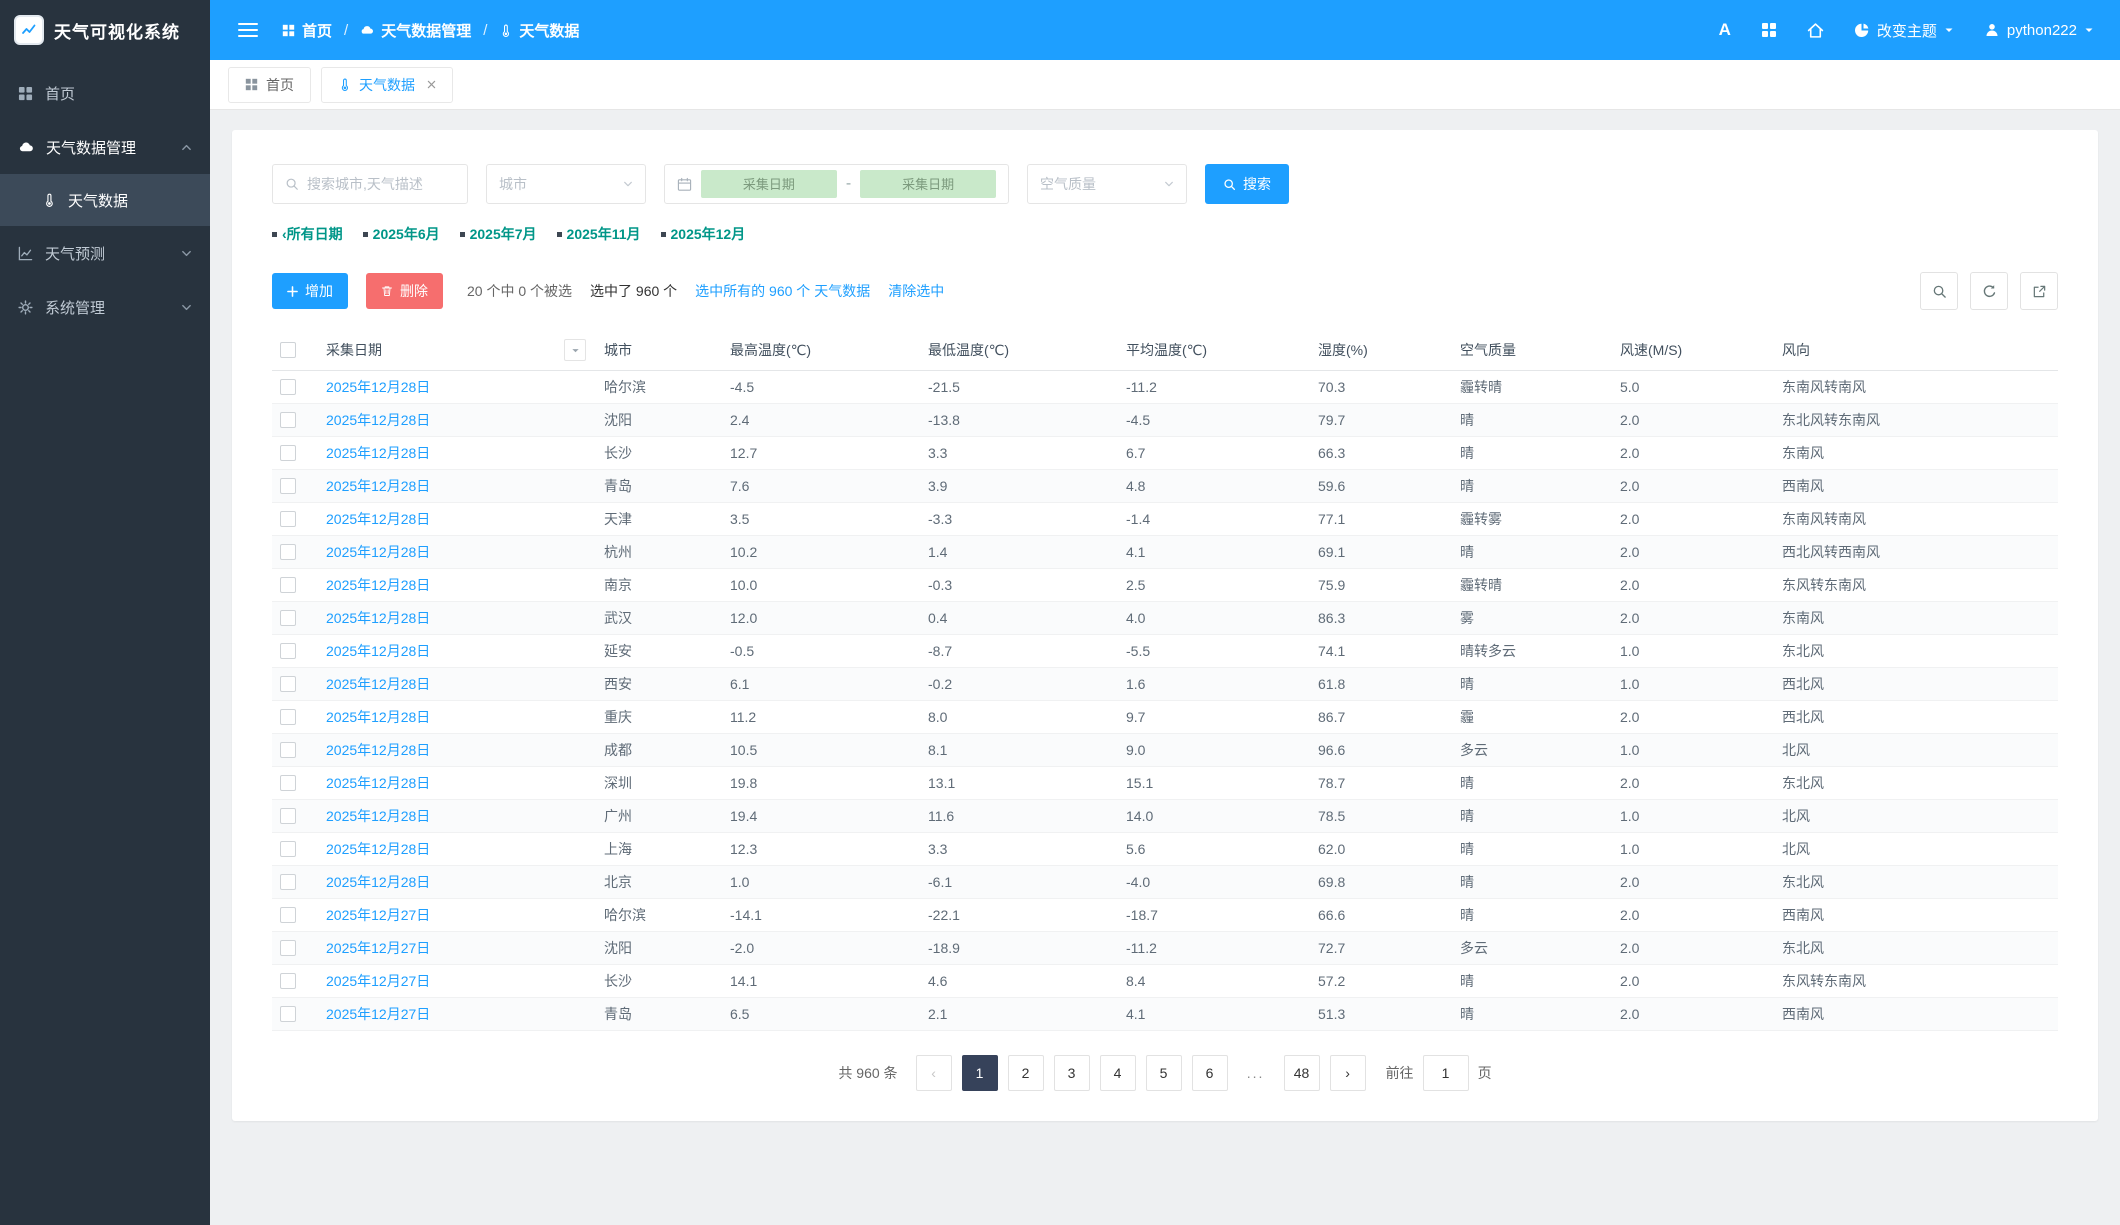 The image size is (2120, 1225). I want to click on air-quality-select: 空气质量, so click(1107, 184).